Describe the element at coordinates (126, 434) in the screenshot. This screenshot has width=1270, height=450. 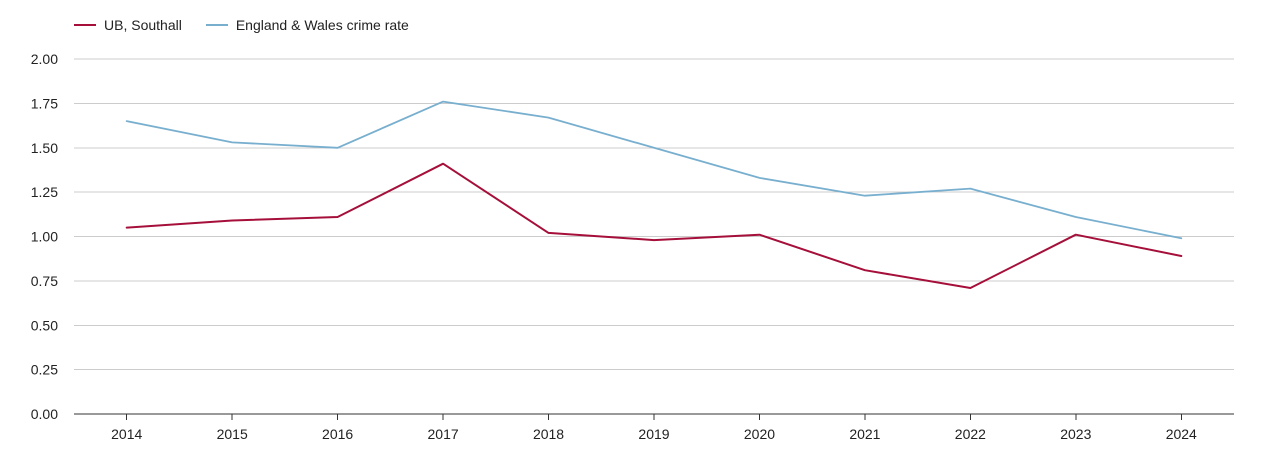
I see `x-tick-label: 2014` at that location.